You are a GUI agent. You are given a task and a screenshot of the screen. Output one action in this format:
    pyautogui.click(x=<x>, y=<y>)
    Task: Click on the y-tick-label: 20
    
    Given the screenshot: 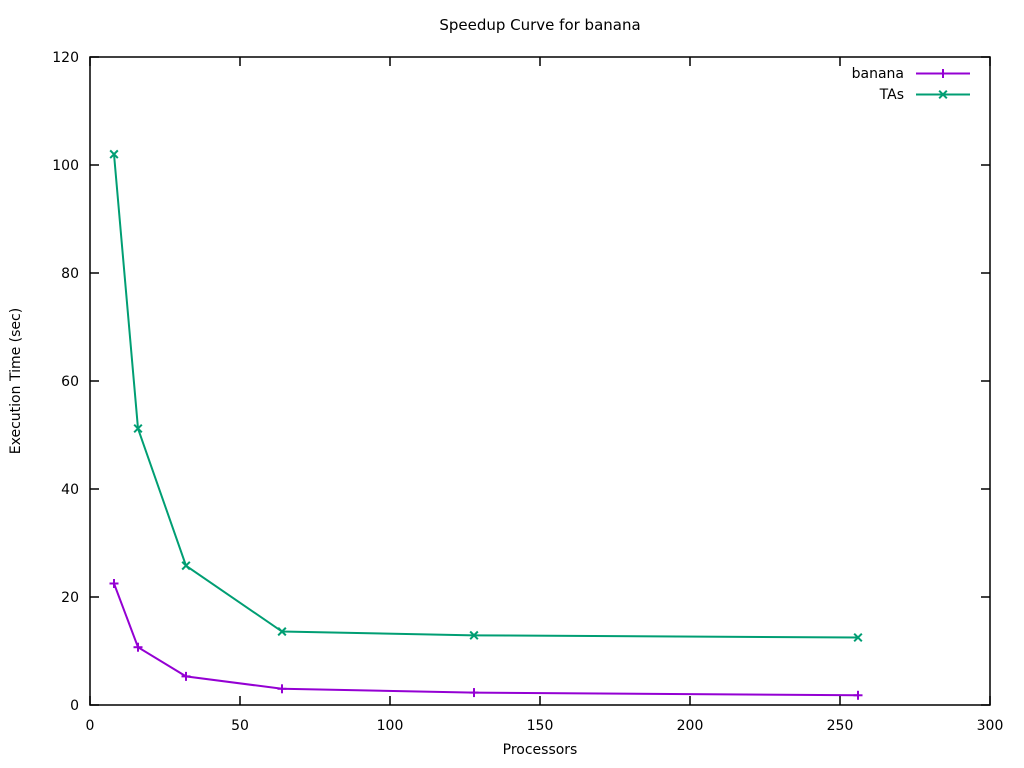 What is the action you would take?
    pyautogui.click(x=70, y=598)
    